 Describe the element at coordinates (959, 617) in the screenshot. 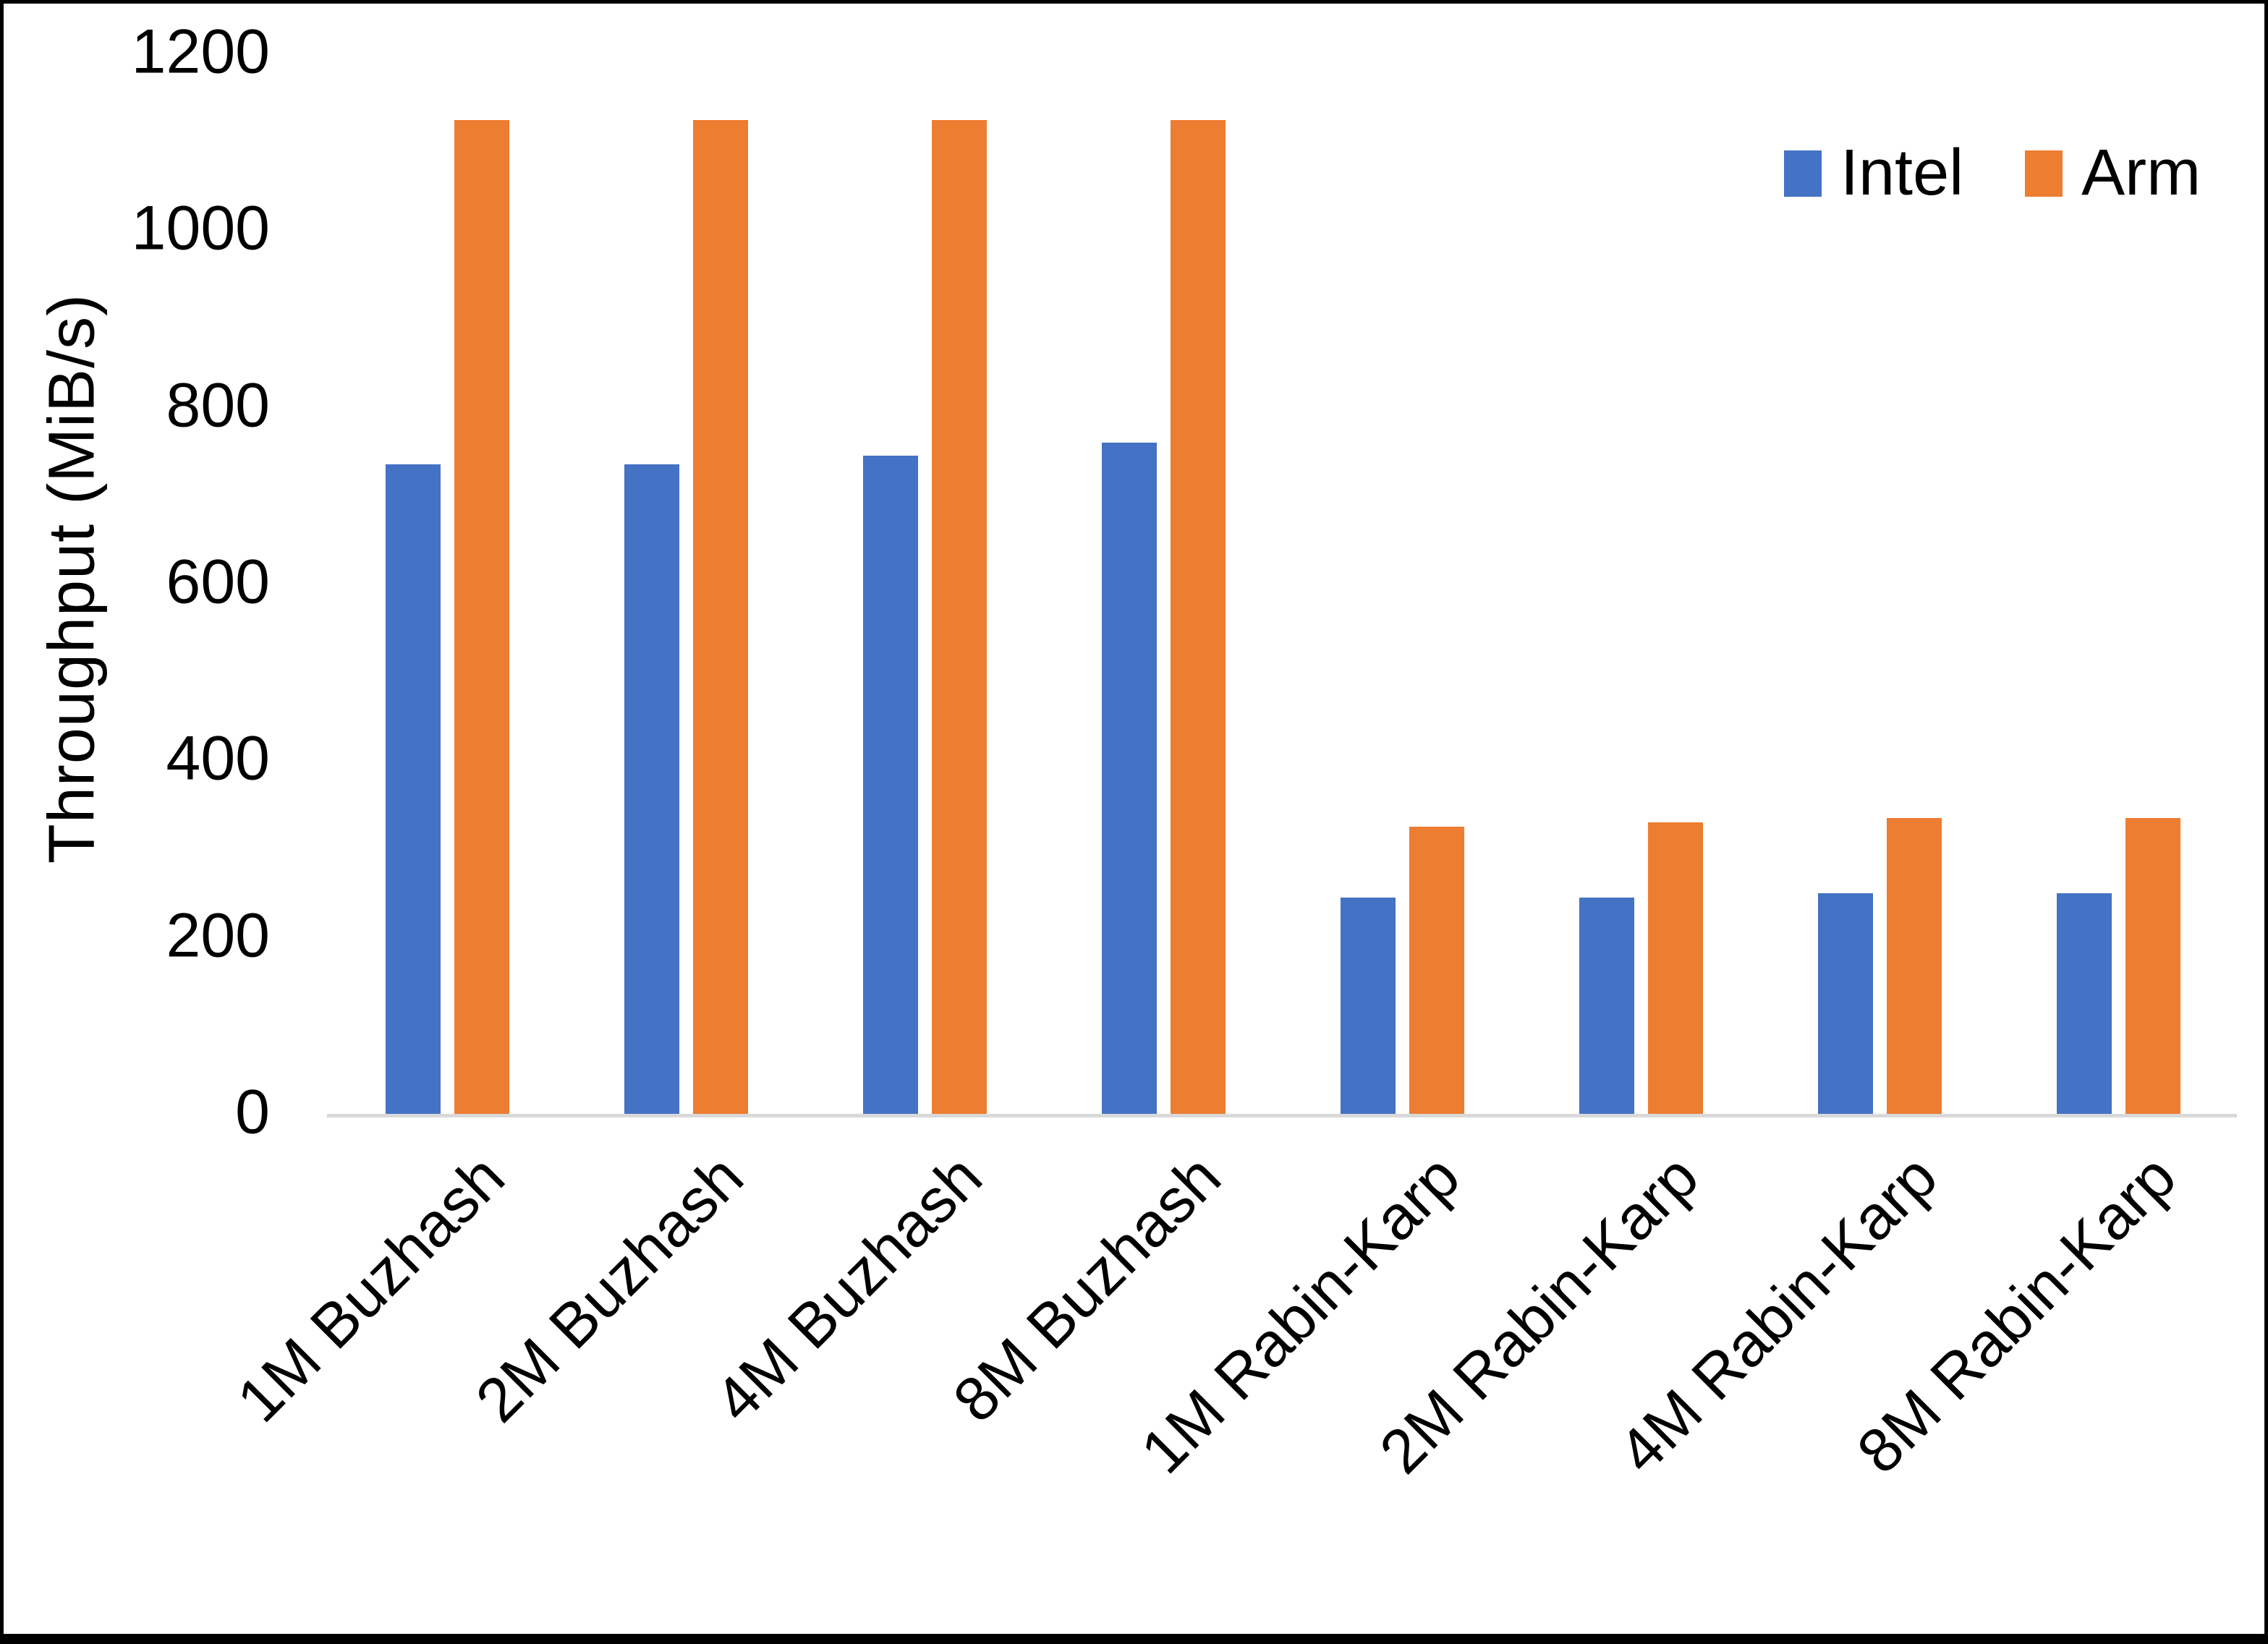

I see `bar-arm-4m-buzhash` at that location.